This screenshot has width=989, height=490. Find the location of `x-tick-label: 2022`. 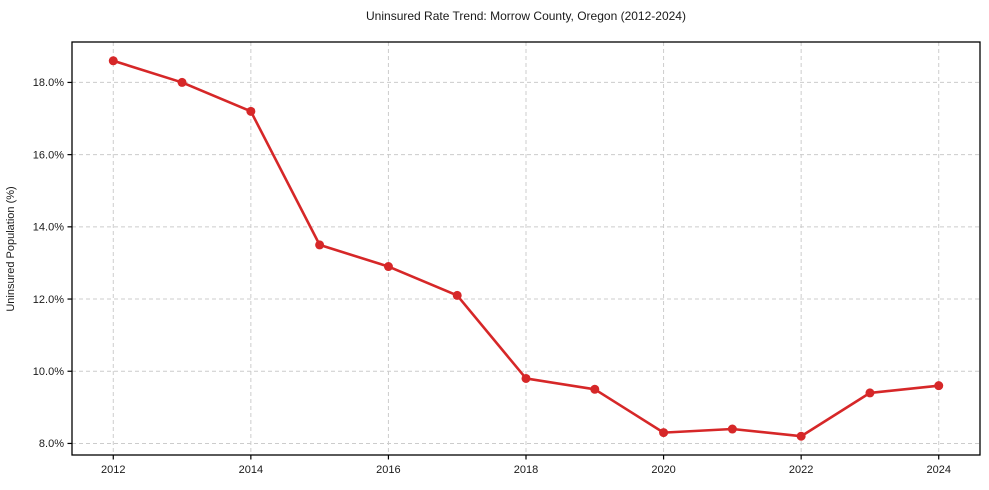

x-tick-label: 2022 is located at coordinates (801, 470).